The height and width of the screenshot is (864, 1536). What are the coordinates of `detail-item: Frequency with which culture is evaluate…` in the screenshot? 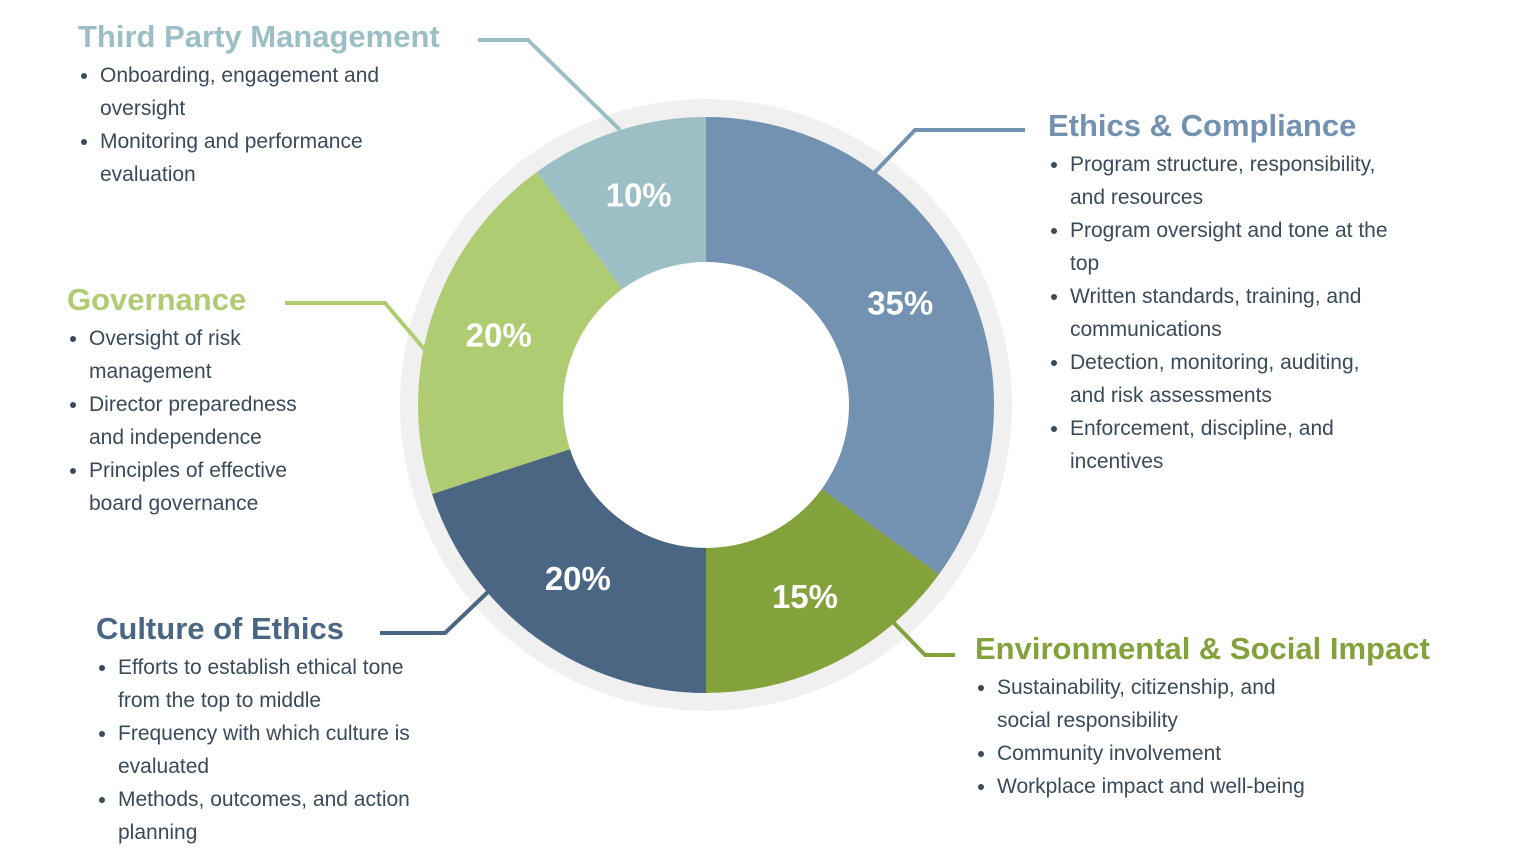 It's located at (272, 750).